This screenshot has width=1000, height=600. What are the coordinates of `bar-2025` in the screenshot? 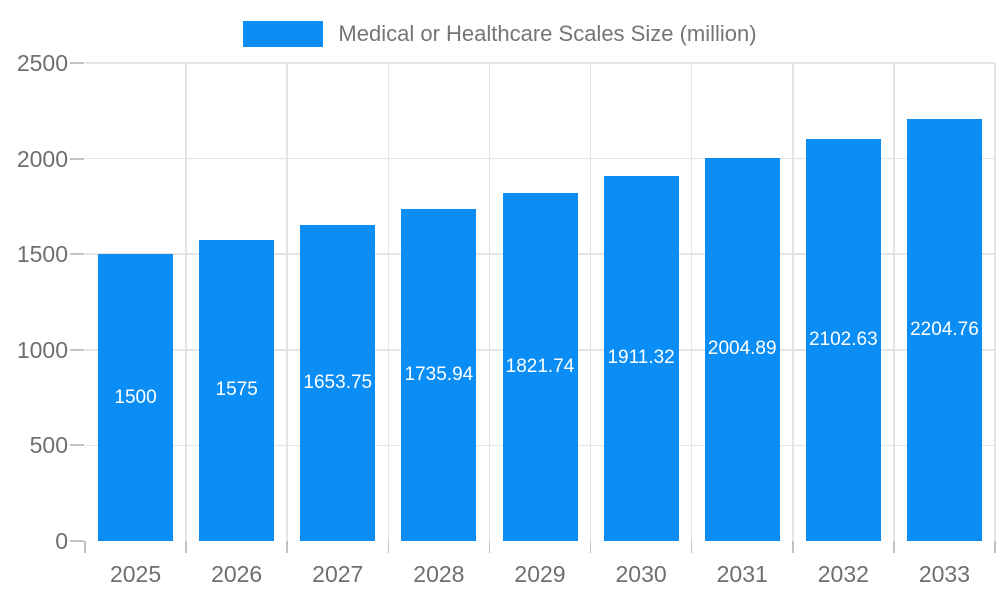 It's located at (136, 397).